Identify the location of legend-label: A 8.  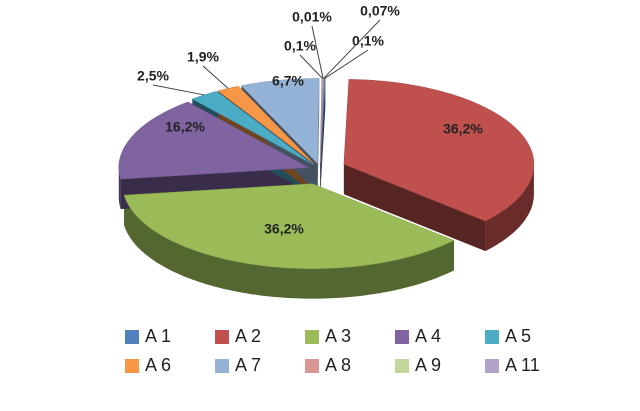
(338, 365).